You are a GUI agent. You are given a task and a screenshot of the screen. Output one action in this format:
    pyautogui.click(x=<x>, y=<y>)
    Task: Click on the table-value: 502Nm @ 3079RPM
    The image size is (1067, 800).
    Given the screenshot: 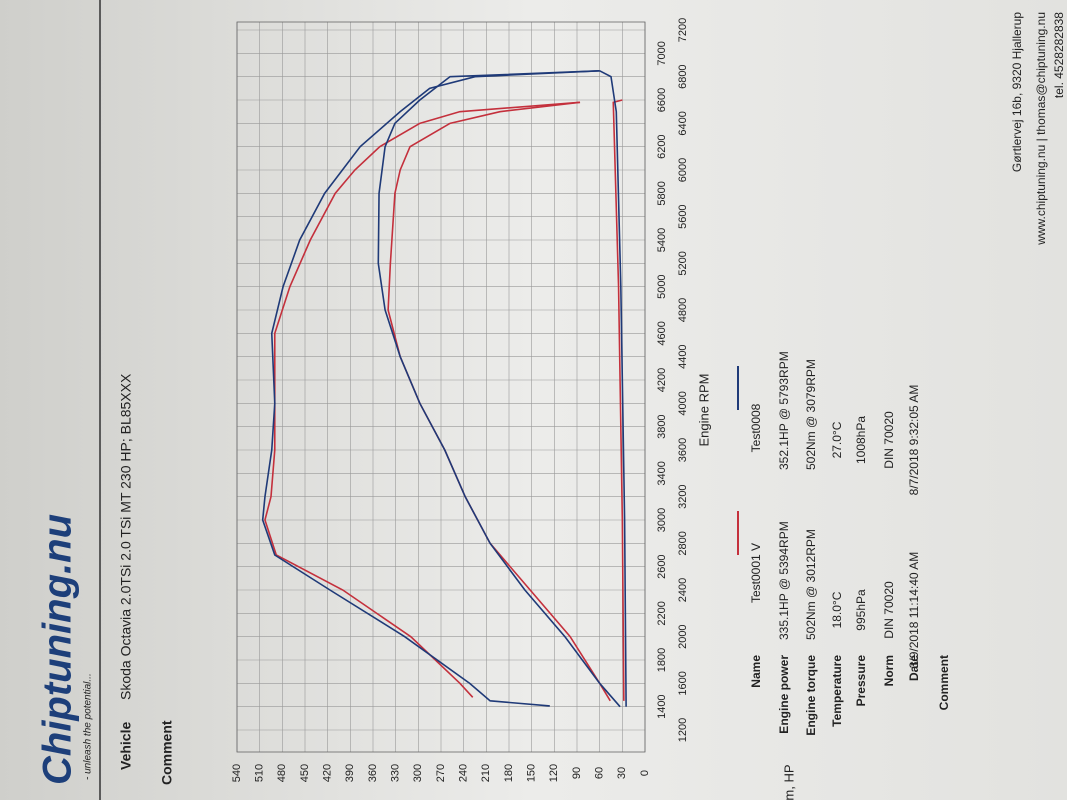 What is the action you would take?
    pyautogui.click(x=811, y=414)
    